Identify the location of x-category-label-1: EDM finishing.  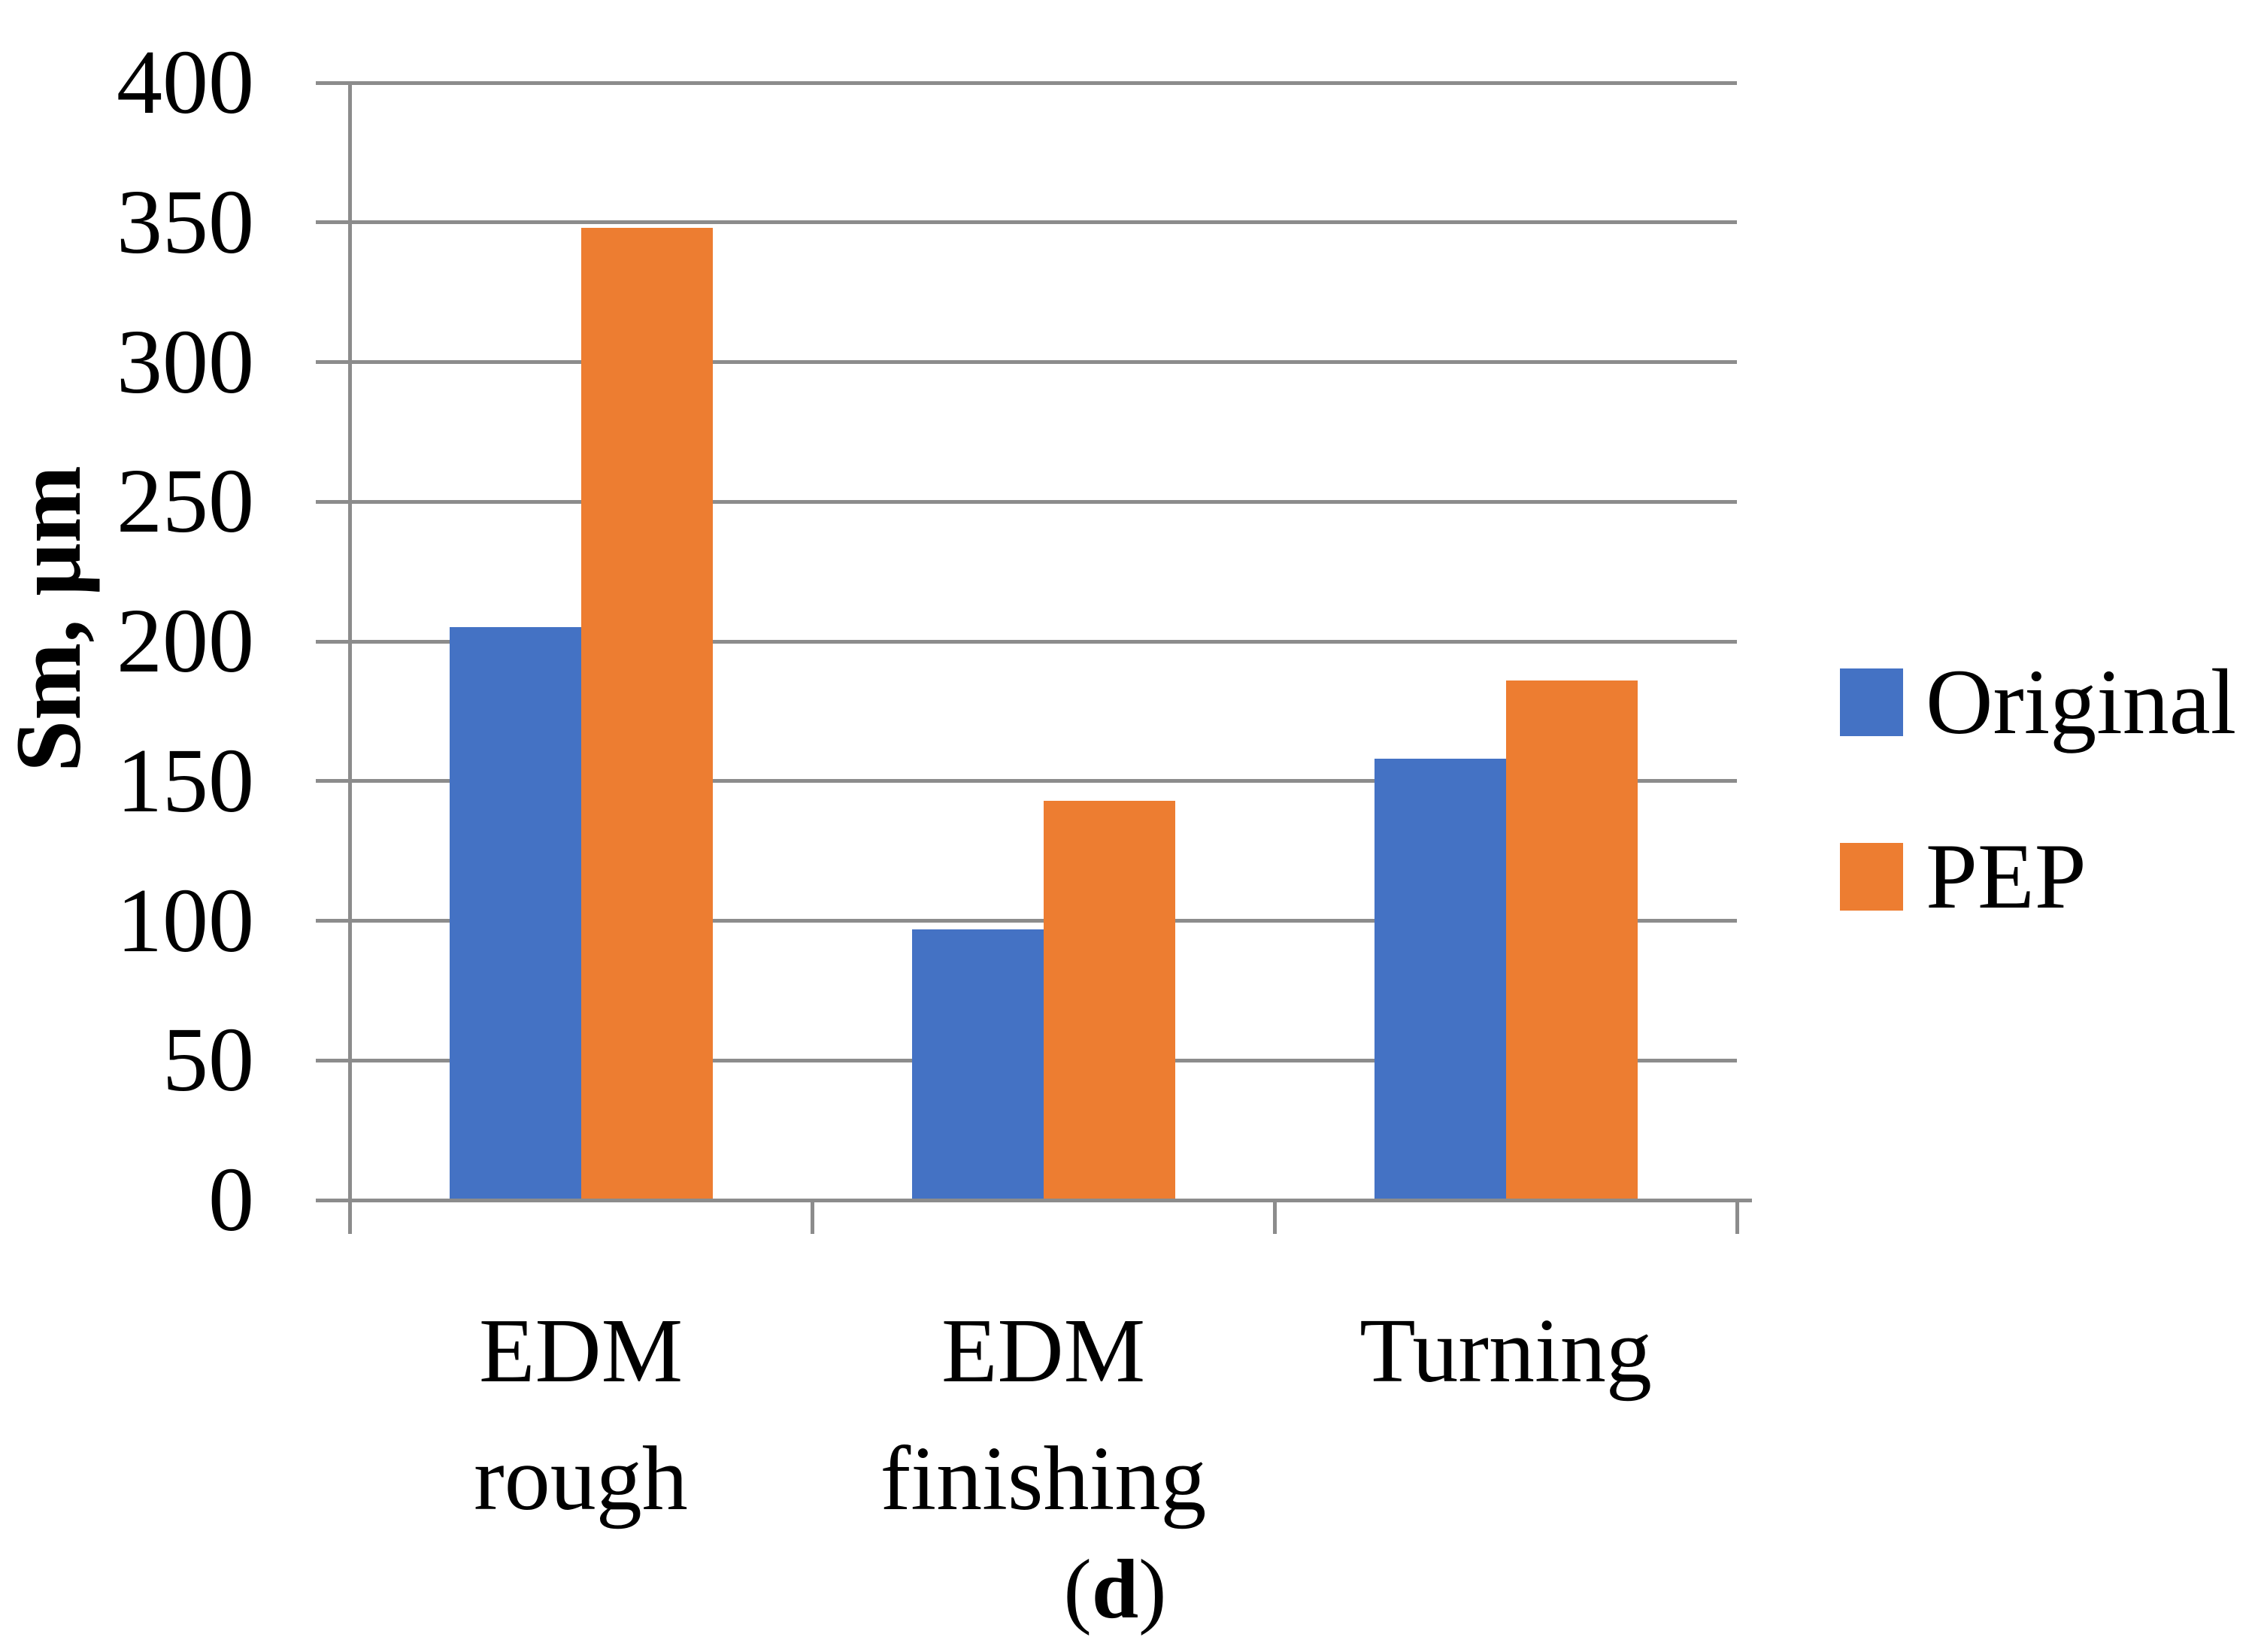
(1043, 1415).